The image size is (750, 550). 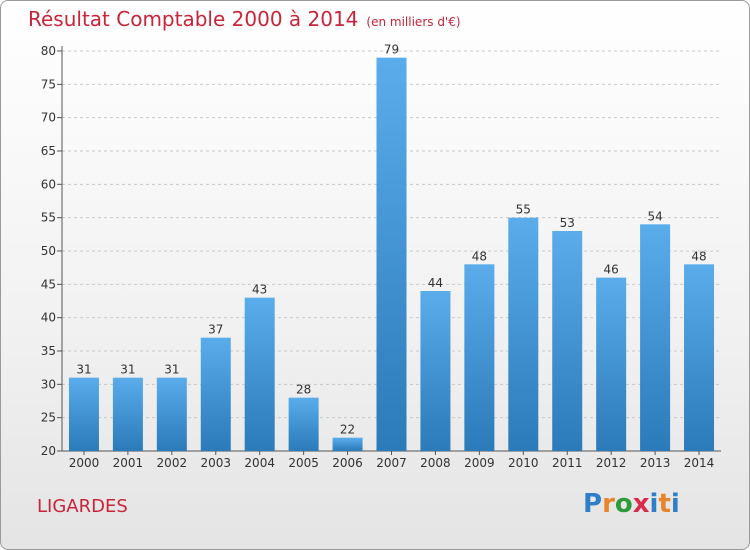 What do you see at coordinates (593, 504) in the screenshot?
I see `logo-letter: P` at bounding box center [593, 504].